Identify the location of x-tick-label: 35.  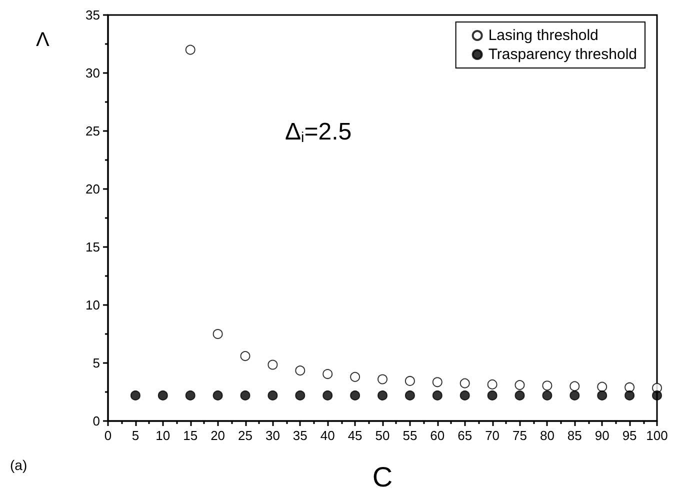
(300, 435).